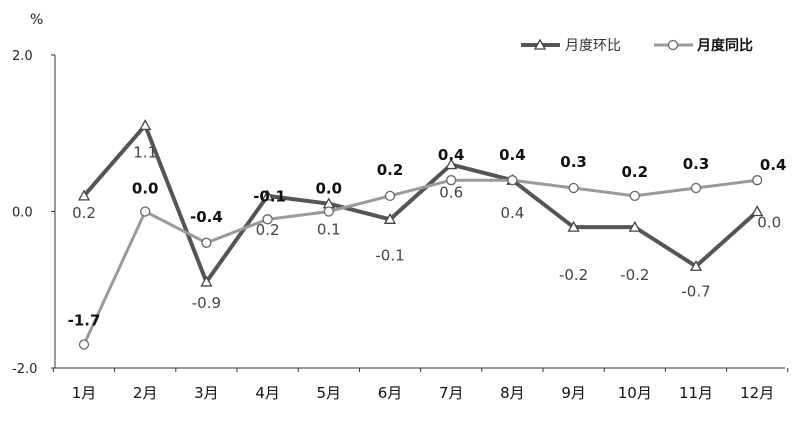 The width and height of the screenshot is (808, 434). What do you see at coordinates (84, 393) in the screenshot?
I see `x-tick-label: 1月` at bounding box center [84, 393].